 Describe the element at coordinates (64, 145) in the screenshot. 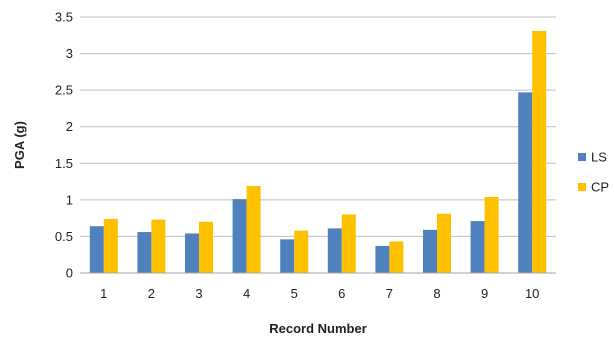

I see `y-tick-labels: 0 0.5 1 1.5 2 2.5 3 3.5` at that location.